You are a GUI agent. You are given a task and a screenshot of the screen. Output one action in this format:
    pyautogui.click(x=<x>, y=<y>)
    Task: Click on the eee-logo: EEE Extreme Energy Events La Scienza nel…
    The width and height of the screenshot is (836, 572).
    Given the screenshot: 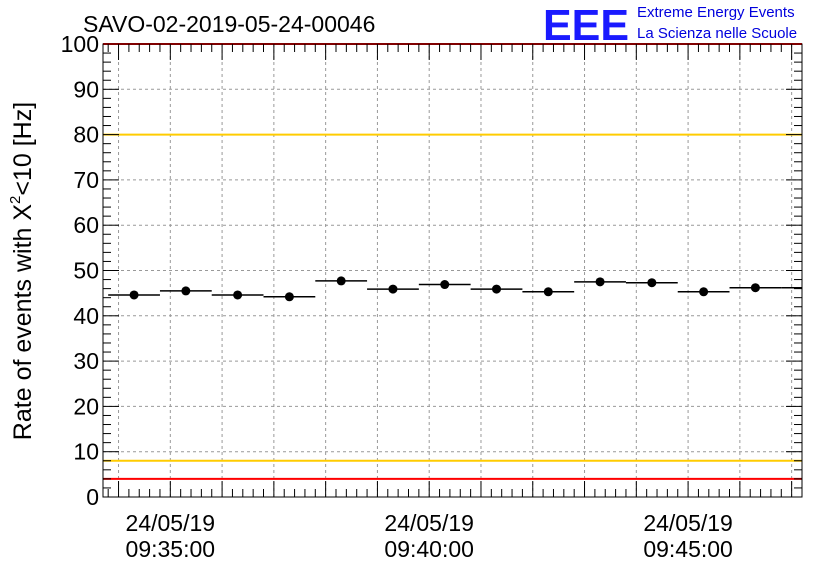 What is the action you would take?
    pyautogui.click(x=670, y=25)
    